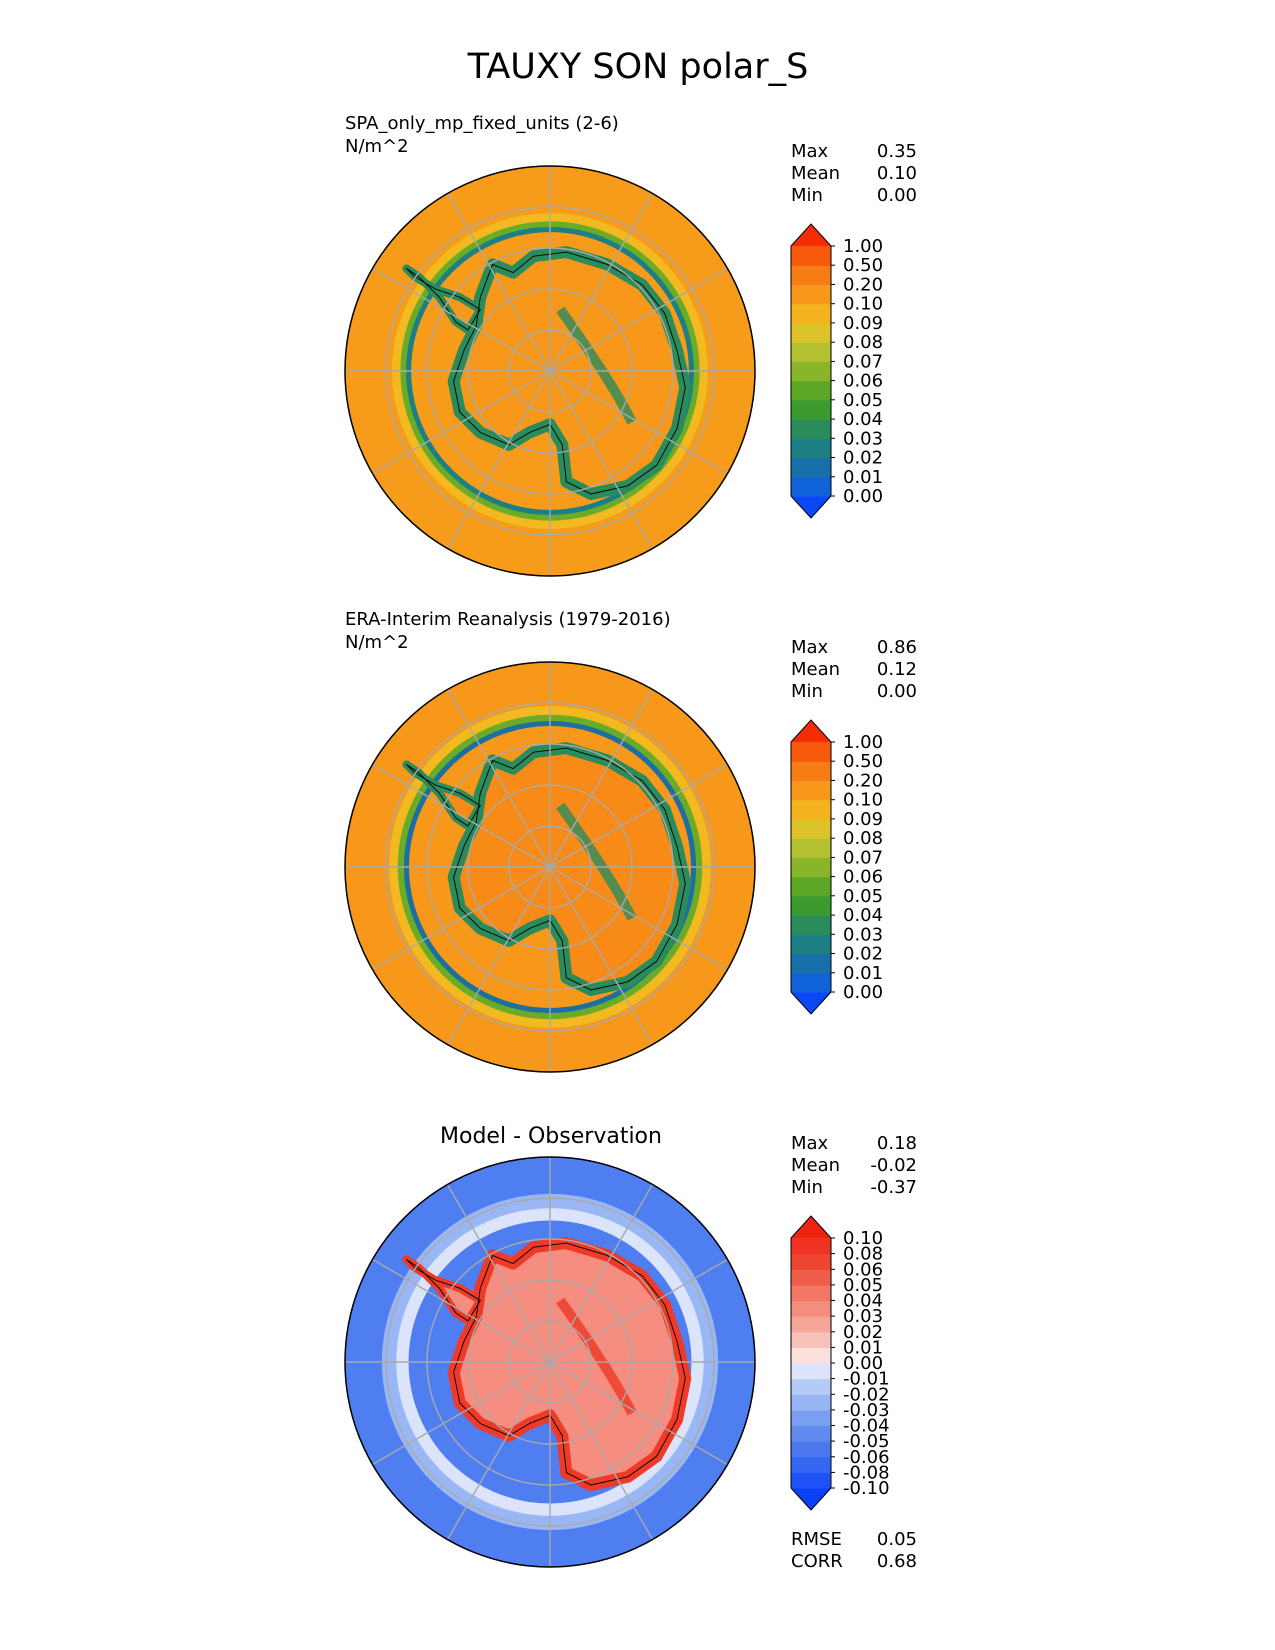 This screenshot has height=1650, width=1275. Describe the element at coordinates (897, 151) in the screenshot. I see `stat-value: 0.35` at that location.